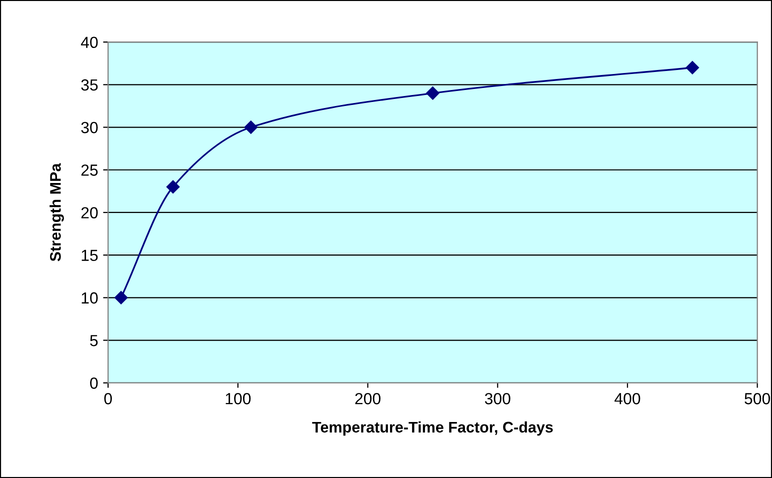 The height and width of the screenshot is (478, 772). Describe the element at coordinates (497, 398) in the screenshot. I see `x-tick-label: 300` at that location.